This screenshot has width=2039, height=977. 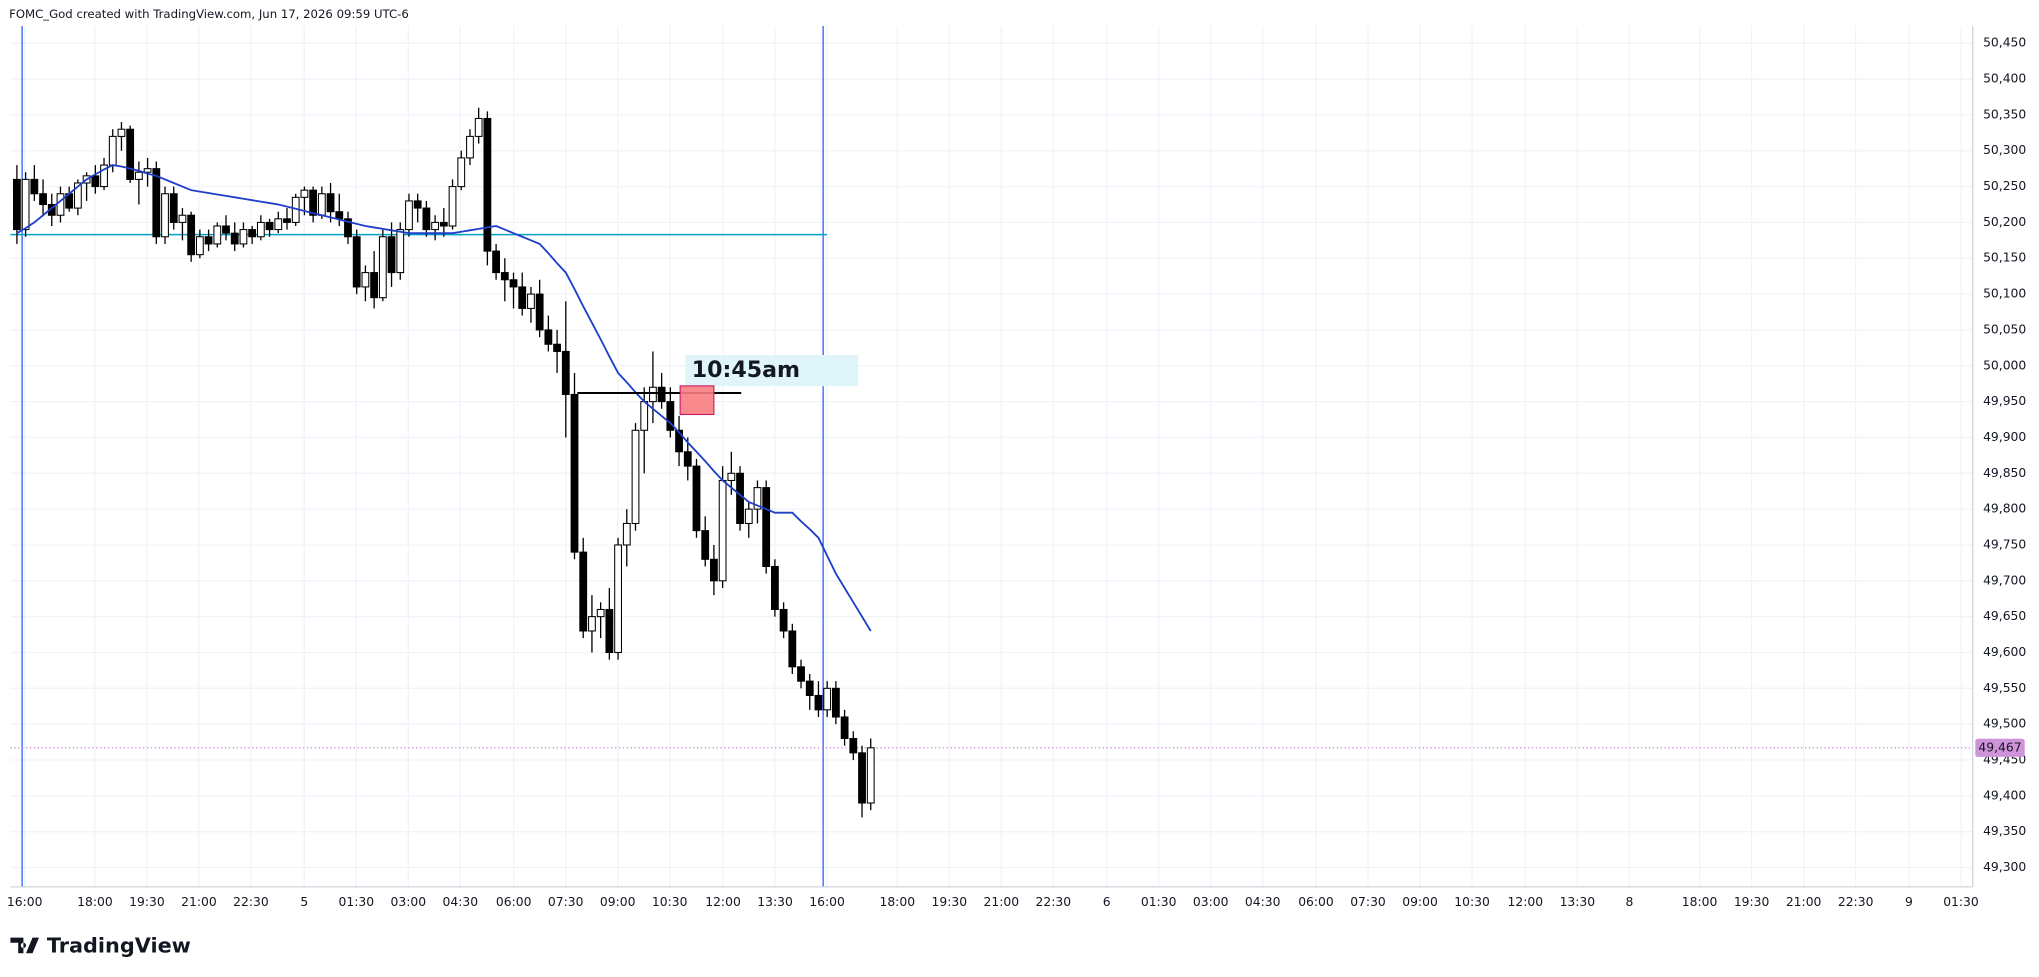 I want to click on y-tick-label: 50,200, so click(x=2004, y=222).